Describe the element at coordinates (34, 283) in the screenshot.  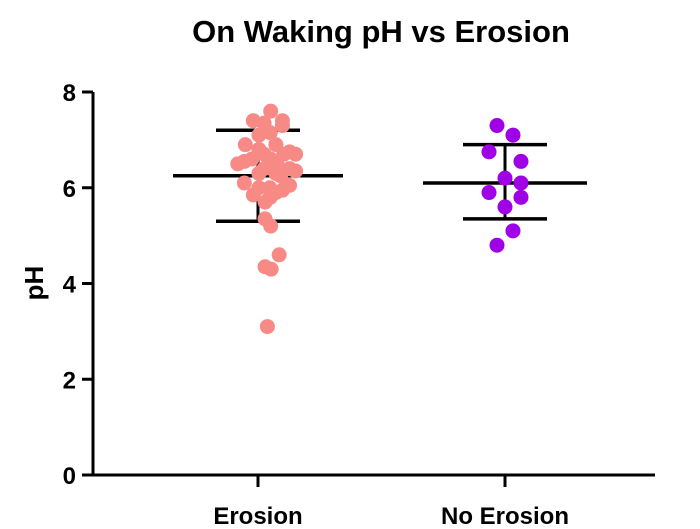
I see `y-axis-label: pH` at that location.